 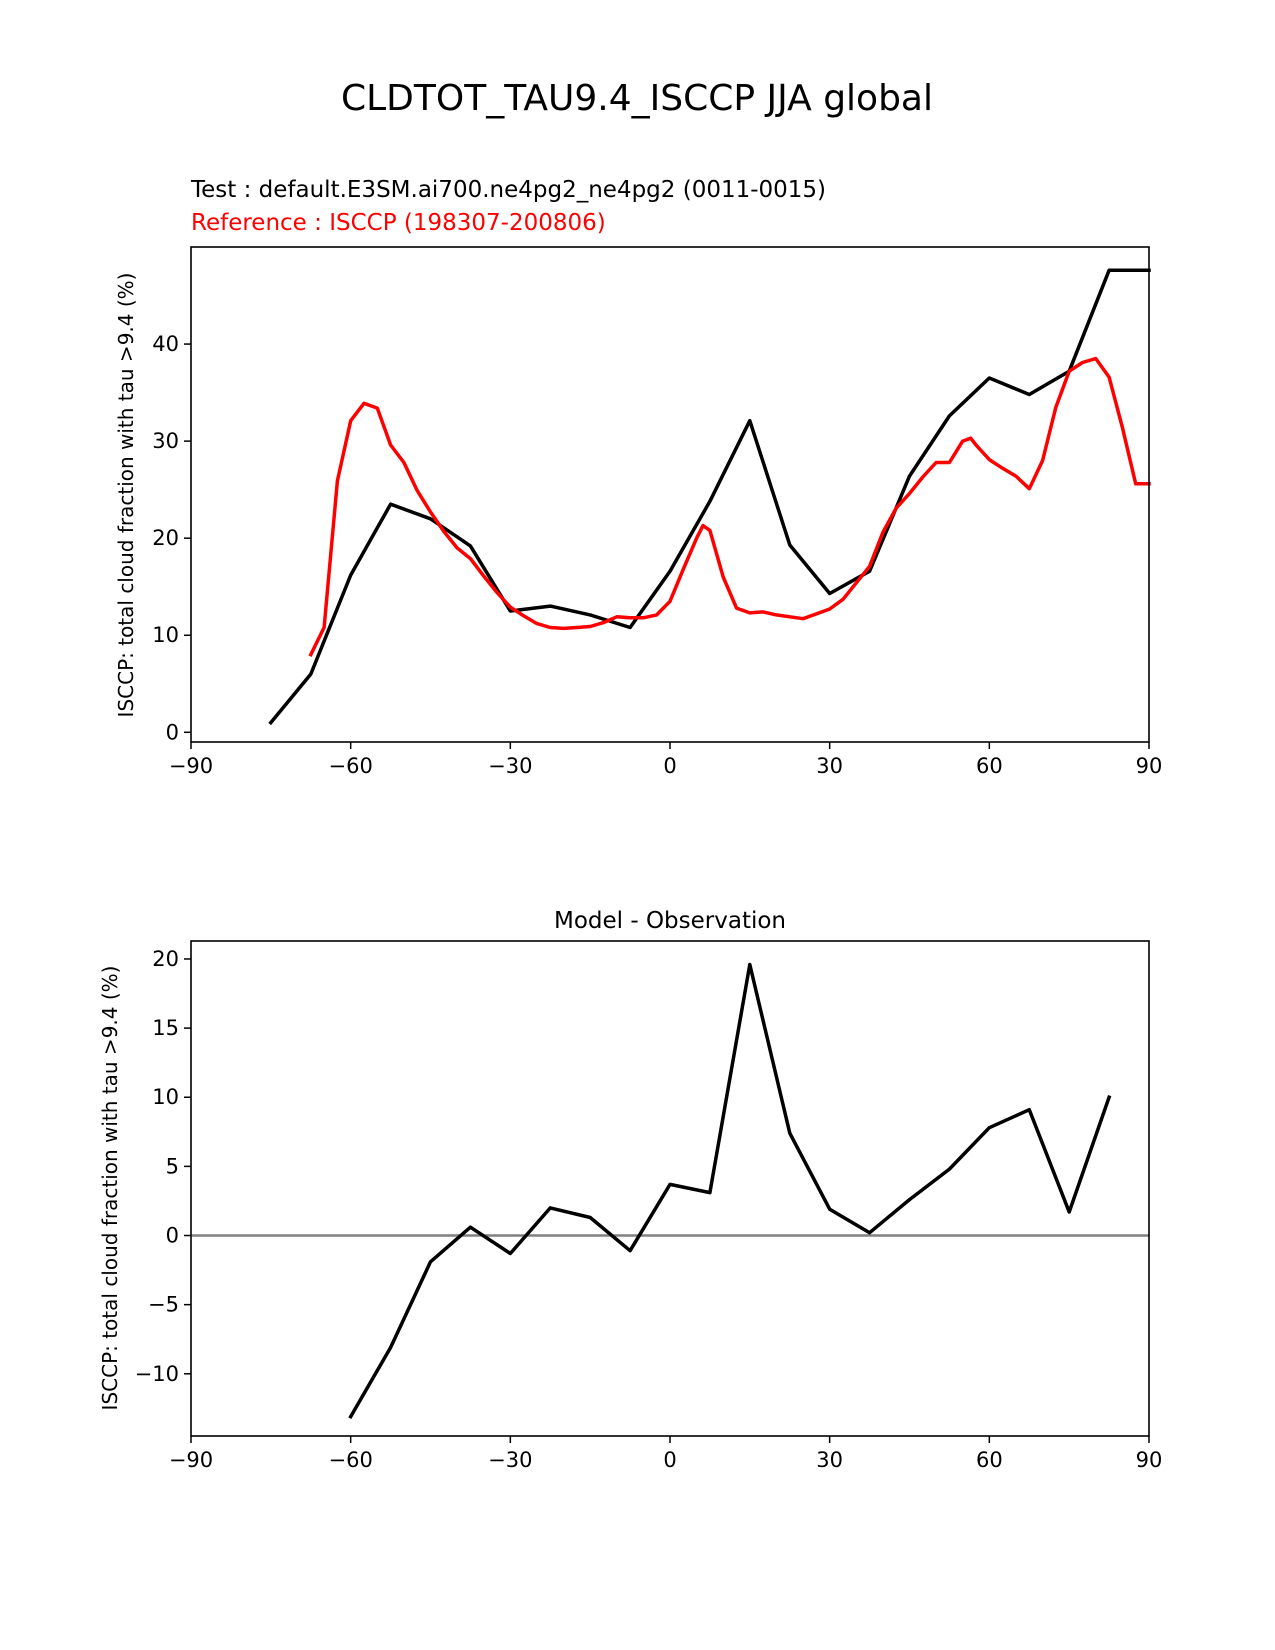 I want to click on difference-title: Model - Observation, so click(x=670, y=921).